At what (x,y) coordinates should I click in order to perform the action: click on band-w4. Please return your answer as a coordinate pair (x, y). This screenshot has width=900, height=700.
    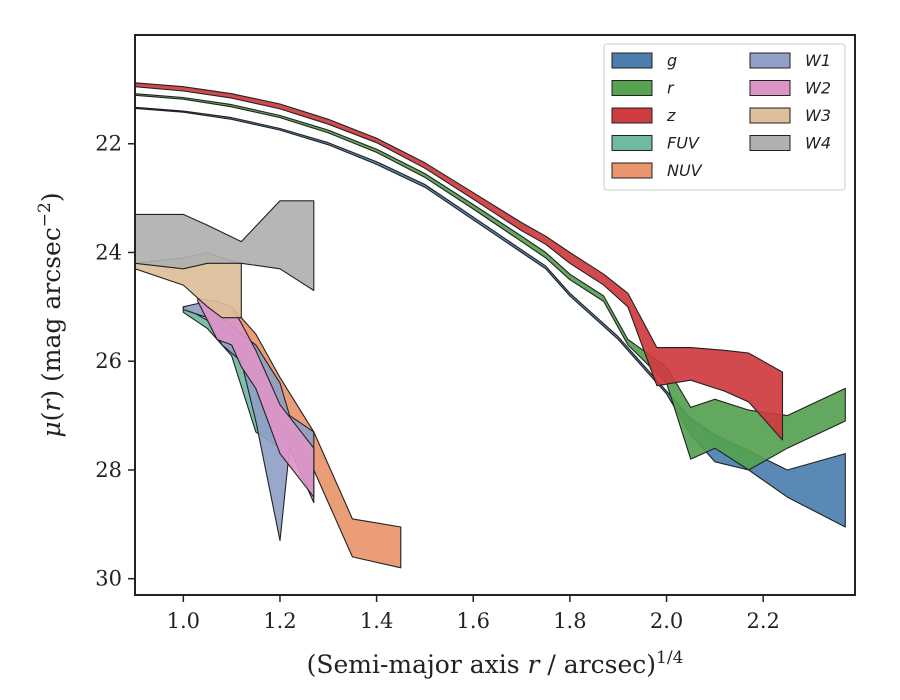
    Looking at the image, I should click on (225, 246).